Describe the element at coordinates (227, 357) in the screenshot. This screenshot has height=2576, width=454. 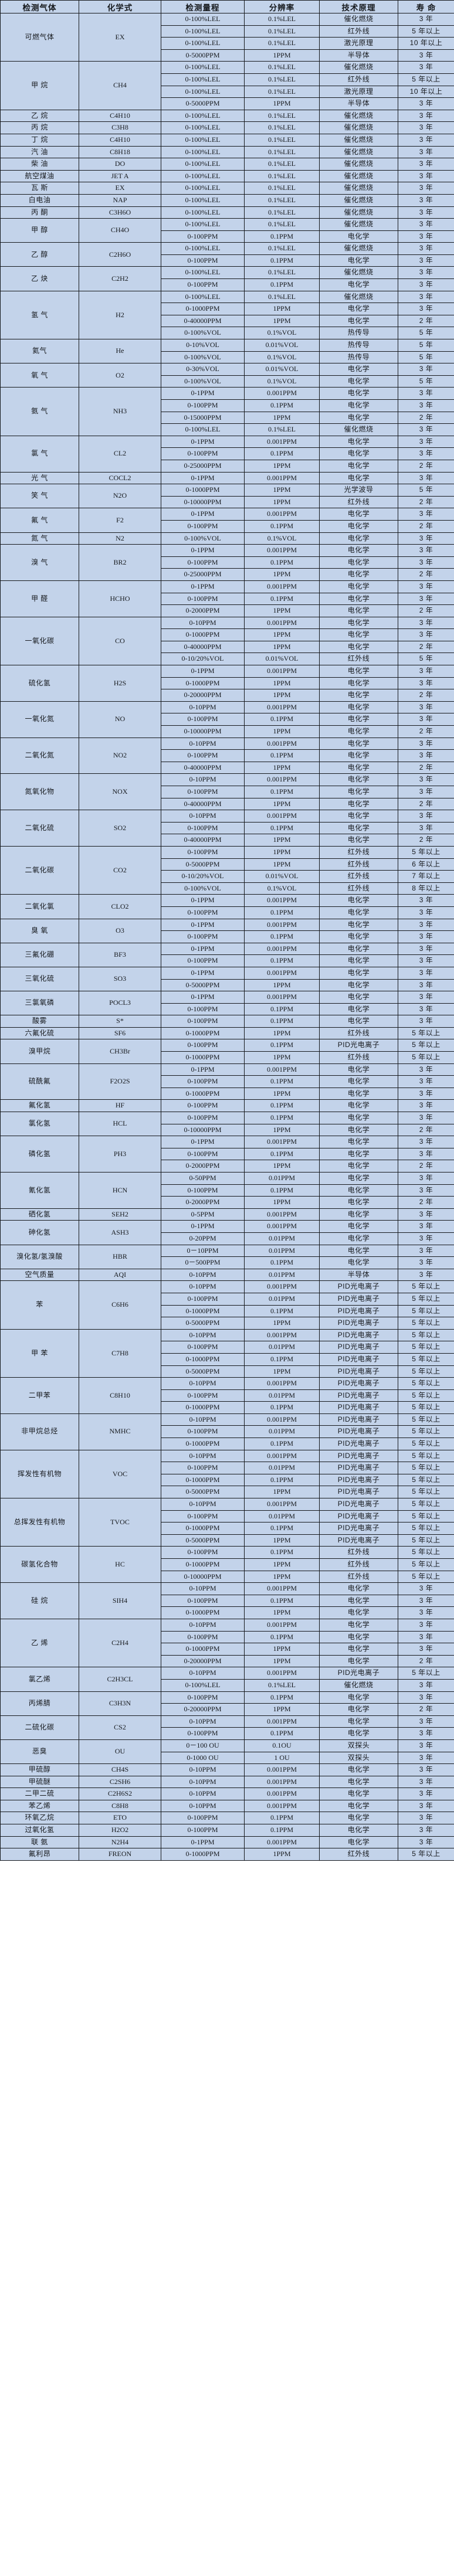
I see `table-row: 0-100%VOL 0.1%VOL 热传导 5 年` at that location.